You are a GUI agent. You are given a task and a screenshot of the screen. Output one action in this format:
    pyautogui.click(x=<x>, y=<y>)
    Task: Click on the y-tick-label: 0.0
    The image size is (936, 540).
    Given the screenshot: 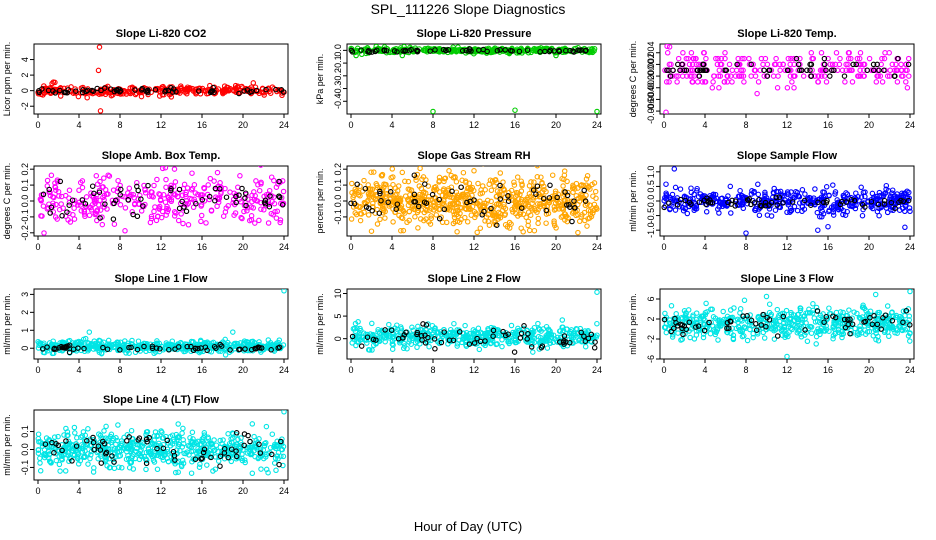 What is the action you would take?
    pyautogui.click(x=25, y=201)
    